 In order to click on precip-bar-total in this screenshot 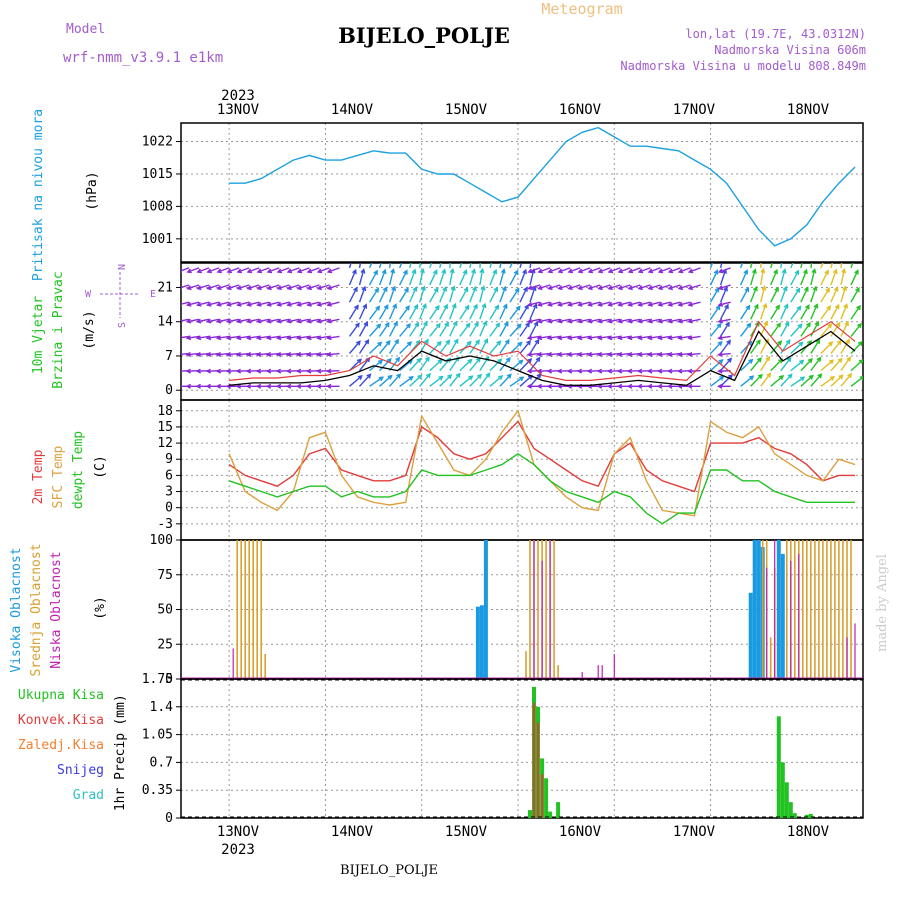, I will do `click(786, 800)`.